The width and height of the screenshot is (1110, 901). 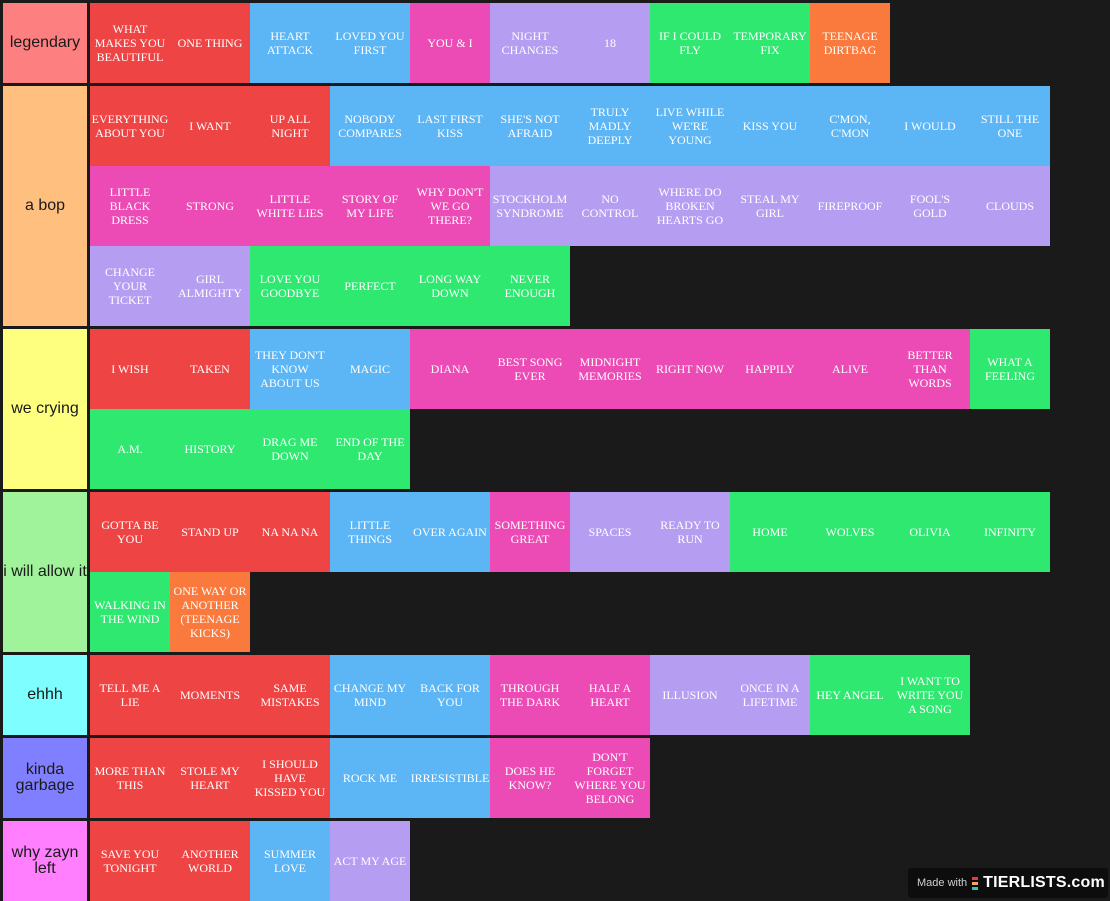 What do you see at coordinates (770, 126) in the screenshot?
I see `song-tile: Kiss You` at bounding box center [770, 126].